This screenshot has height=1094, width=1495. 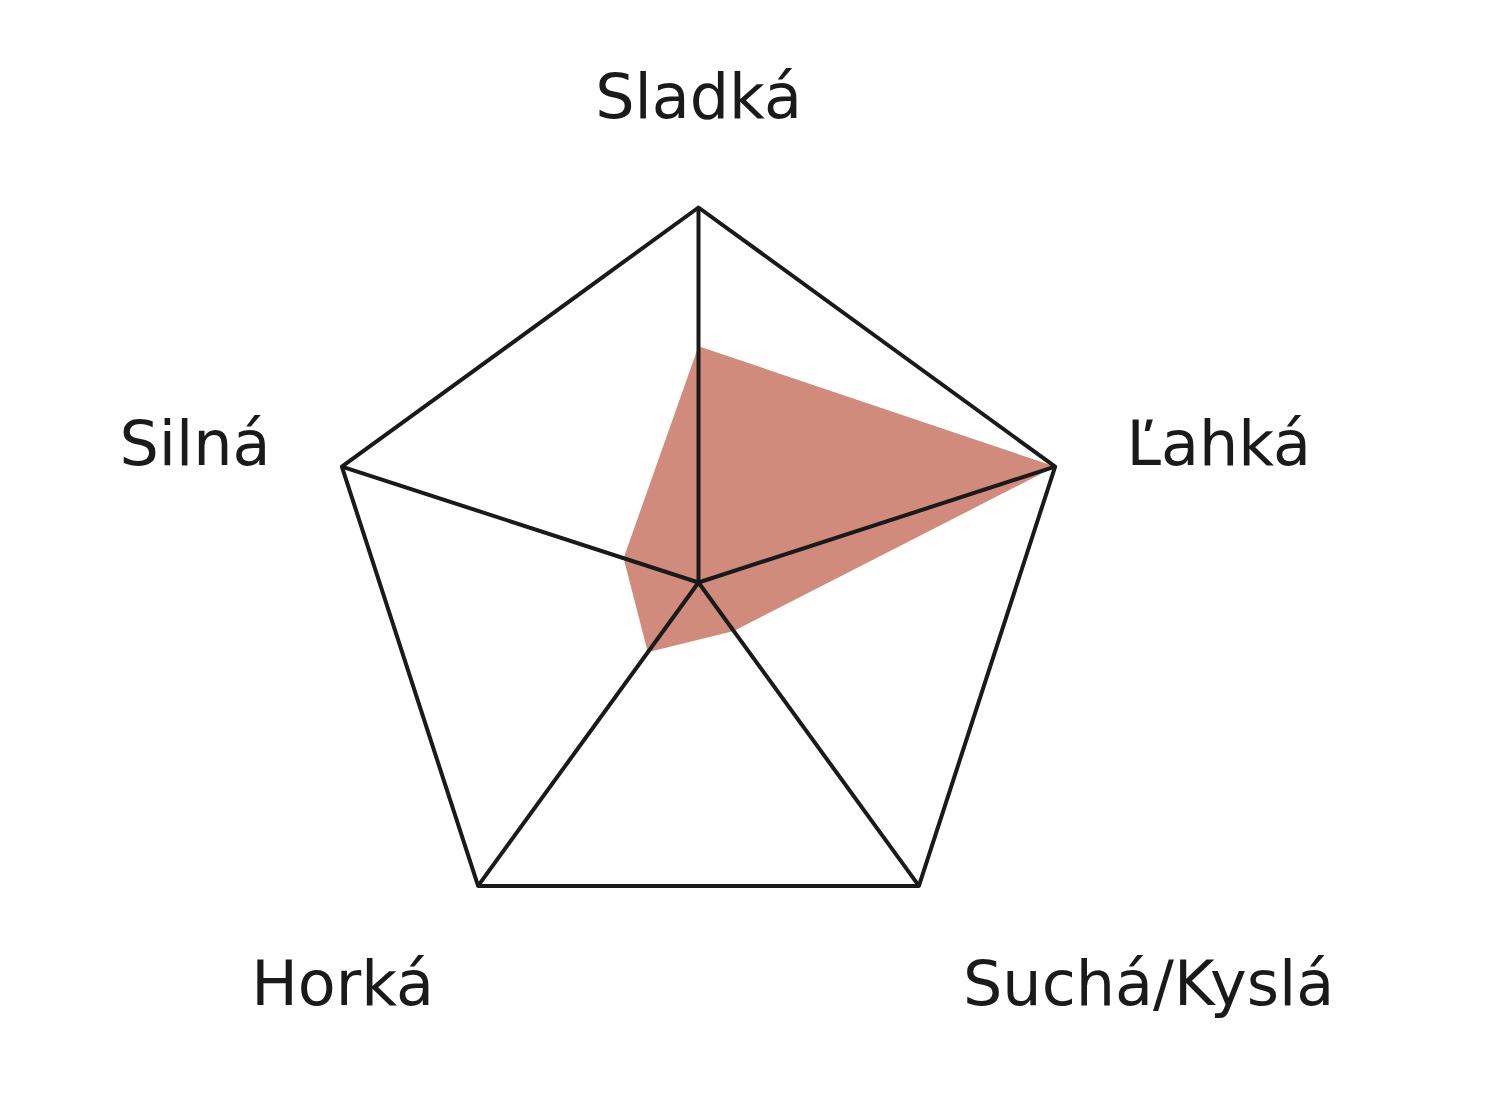 What do you see at coordinates (1219, 443) in the screenshot?
I see `spoke-label: Ľahká` at bounding box center [1219, 443].